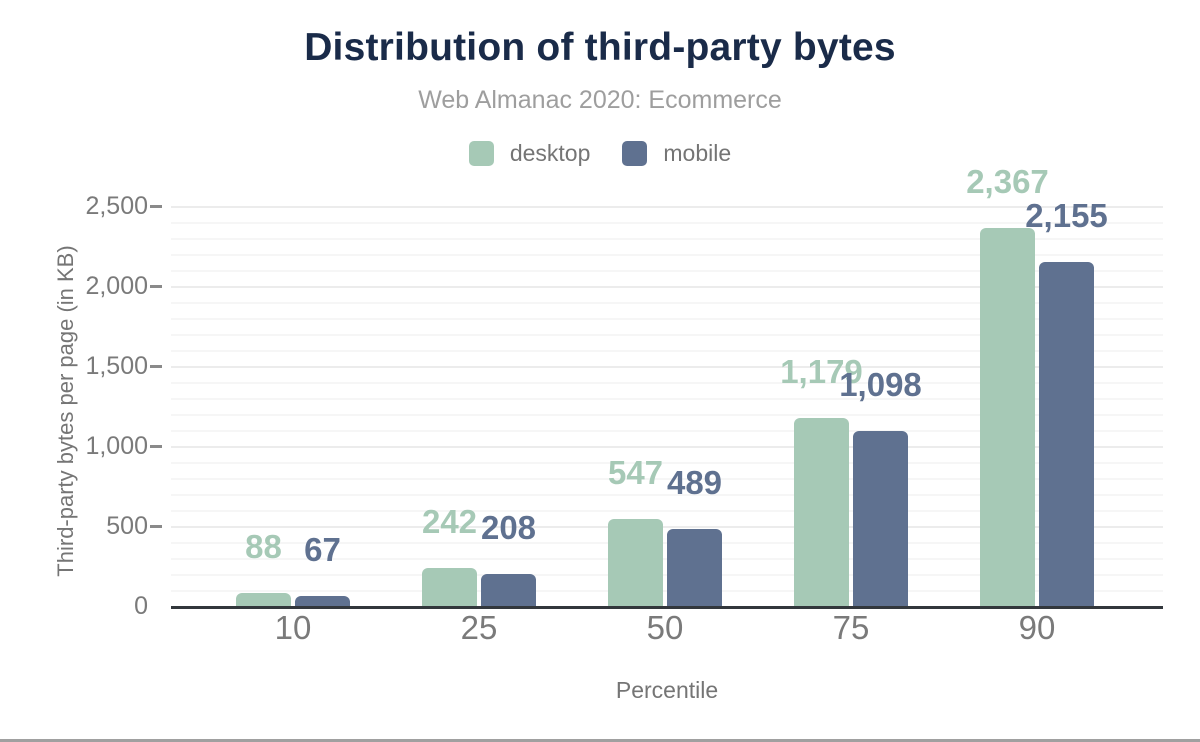 The height and width of the screenshot is (742, 1200). I want to click on y-tick-label-0: 0, so click(141, 606).